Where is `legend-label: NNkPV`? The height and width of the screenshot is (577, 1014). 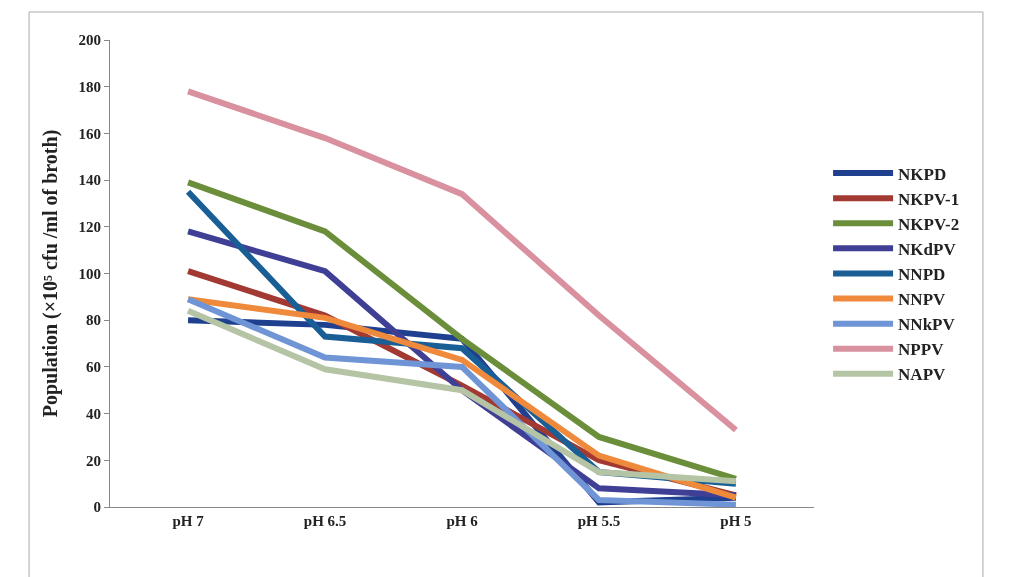
legend-label: NNkPV is located at coordinates (927, 325).